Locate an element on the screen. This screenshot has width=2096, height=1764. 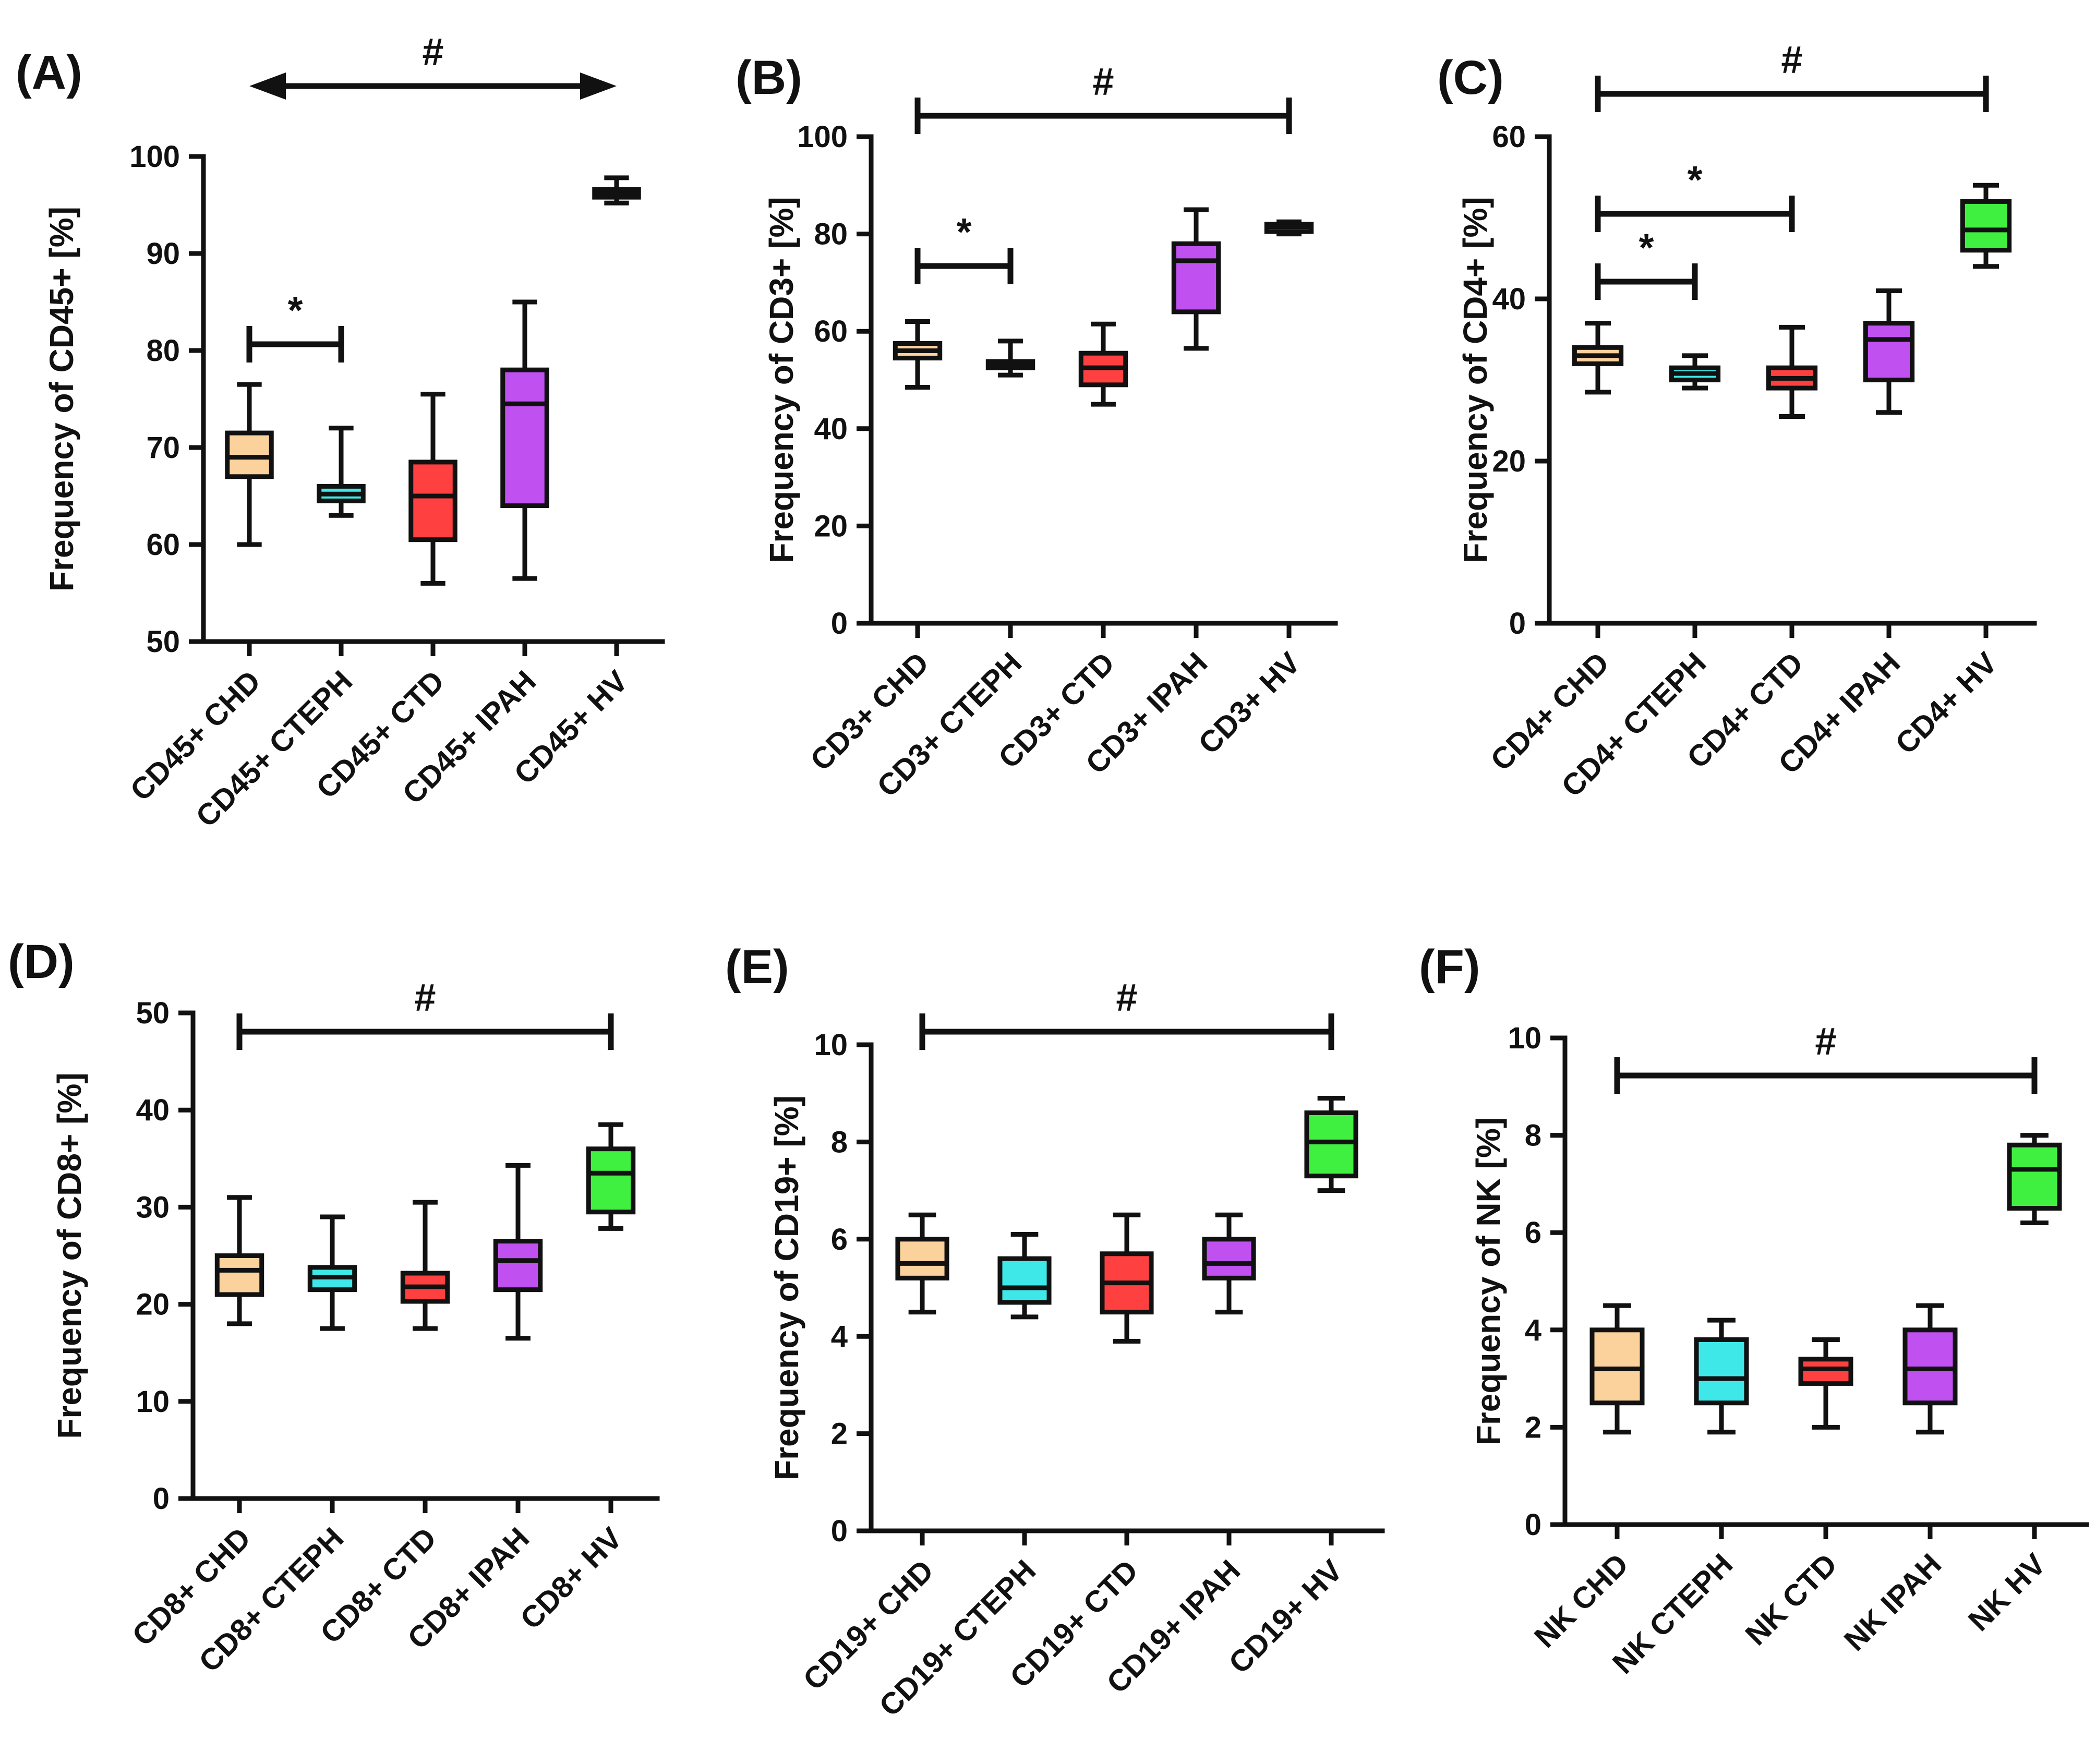
panel-label: (B) is located at coordinates (769, 77).